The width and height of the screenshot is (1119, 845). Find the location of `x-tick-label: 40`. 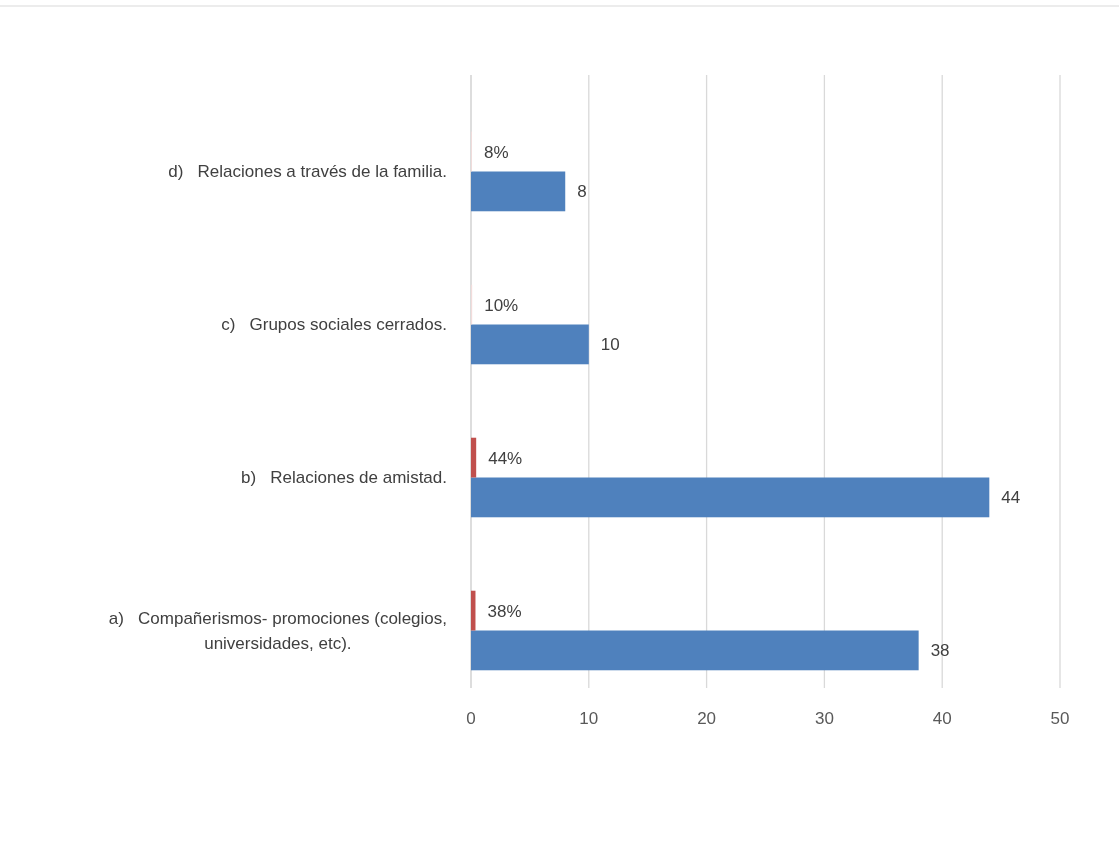

x-tick-label: 40 is located at coordinates (942, 718).